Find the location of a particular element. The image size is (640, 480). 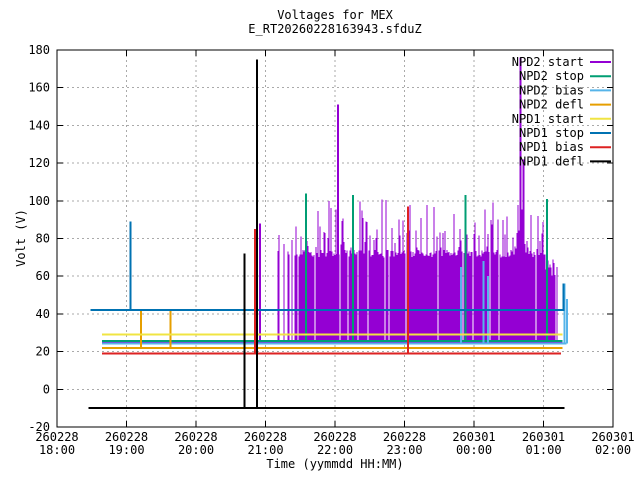

x-tick-time: 19:00 is located at coordinates (126, 450).